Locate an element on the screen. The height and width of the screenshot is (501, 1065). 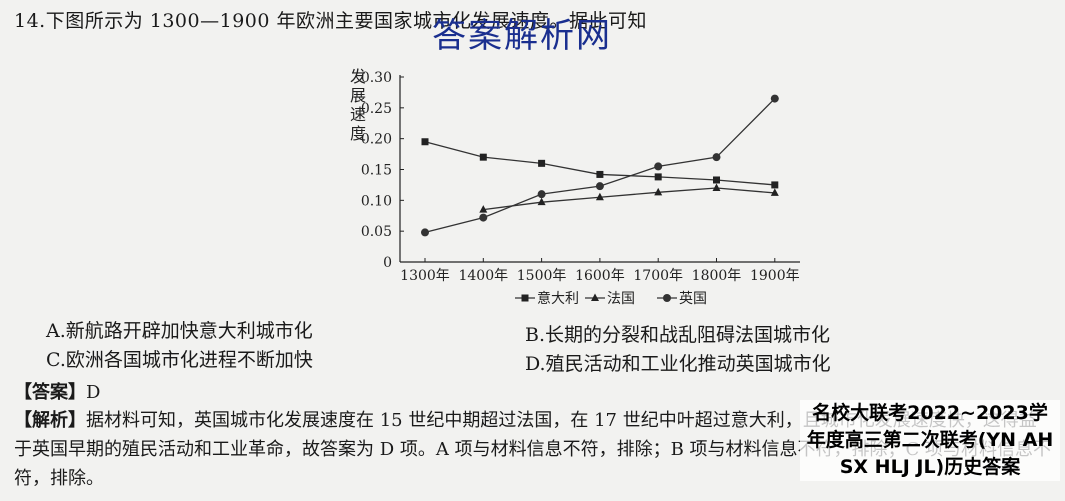
y-axis-label-char: 展 is located at coordinates (358, 95).